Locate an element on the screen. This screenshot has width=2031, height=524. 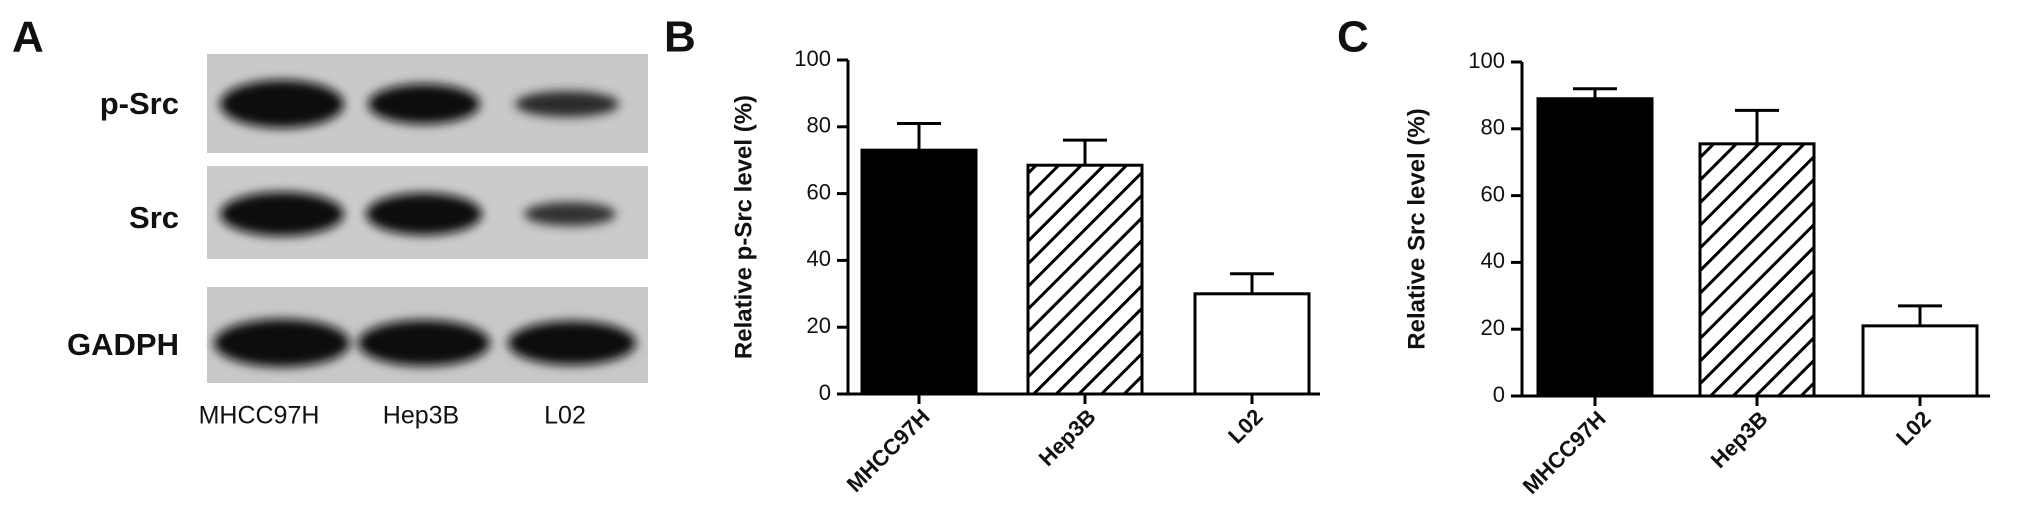
blot-row-label: Src is located at coordinates (154, 217).